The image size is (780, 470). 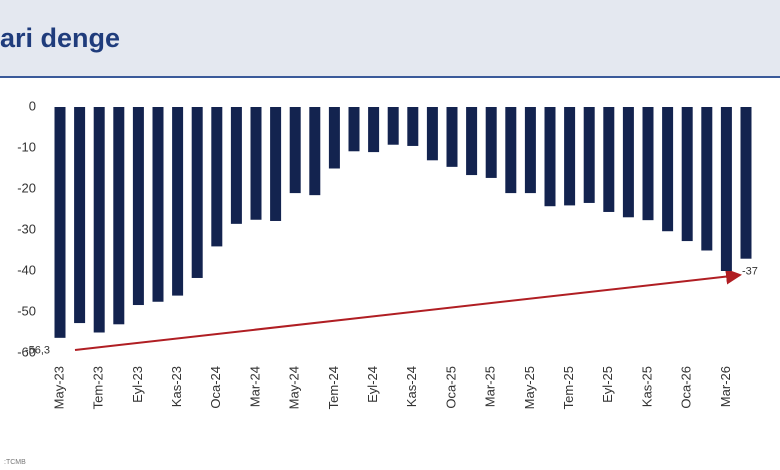 What do you see at coordinates (26, 351) in the screenshot?
I see `y-tick-label: -60` at bounding box center [26, 351].